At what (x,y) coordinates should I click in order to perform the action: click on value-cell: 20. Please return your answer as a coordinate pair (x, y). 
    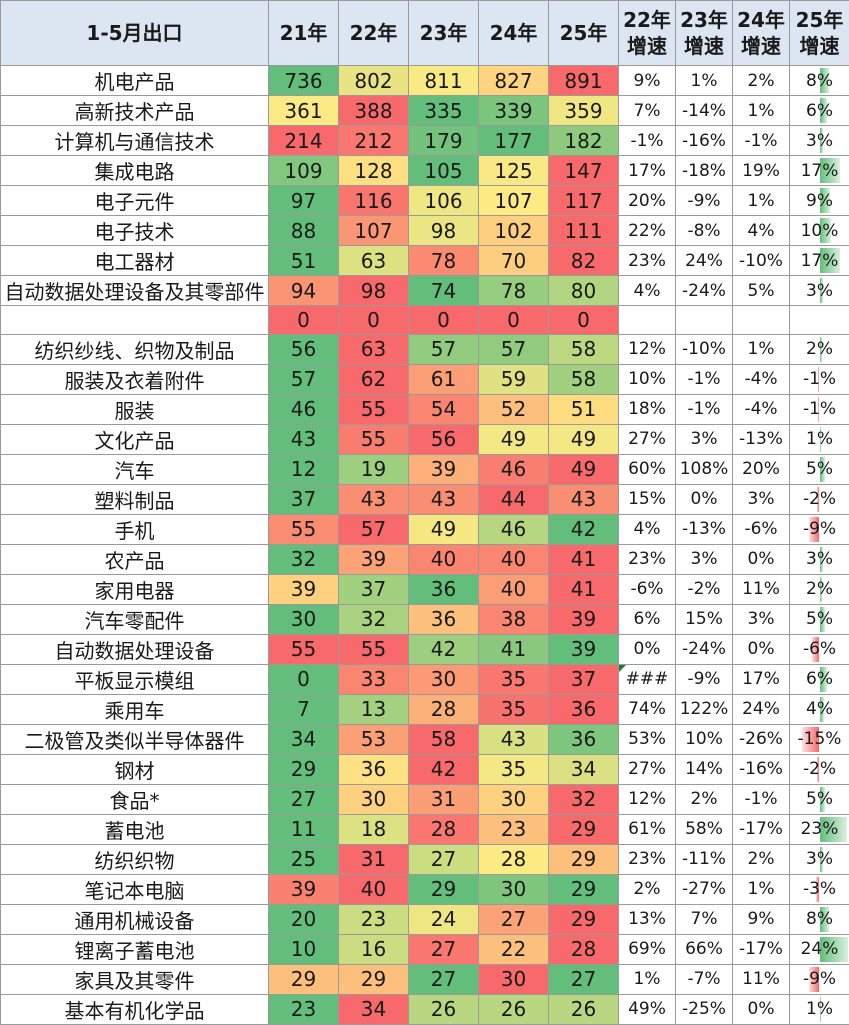
    Looking at the image, I should click on (304, 919).